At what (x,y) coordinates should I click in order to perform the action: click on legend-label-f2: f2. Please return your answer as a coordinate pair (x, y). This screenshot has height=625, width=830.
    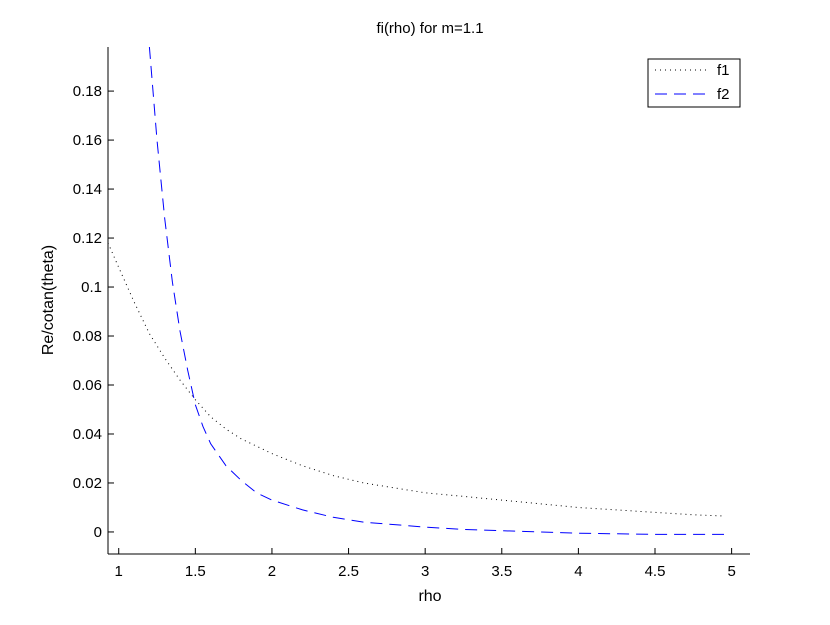
    Looking at the image, I should click on (723, 94).